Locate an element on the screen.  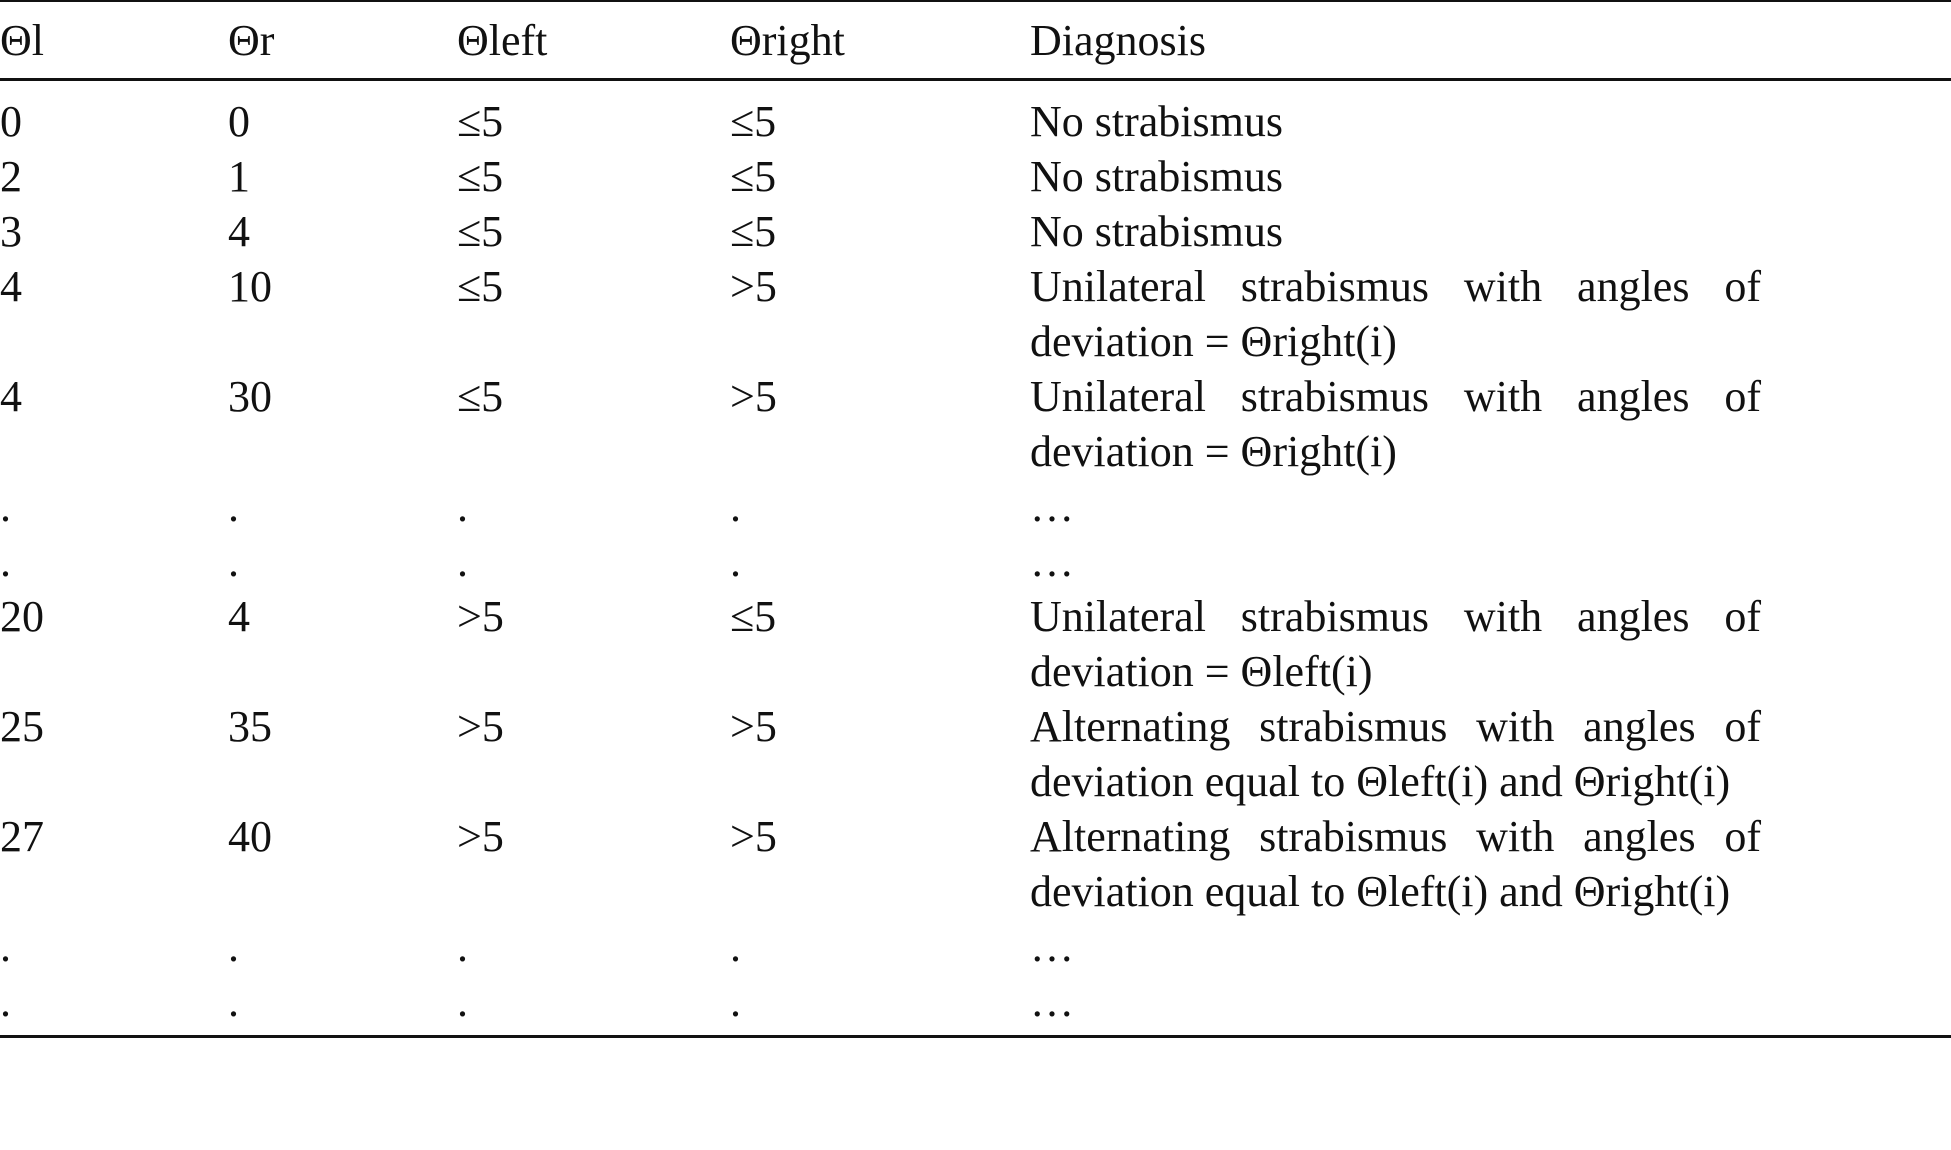
value-cell: 10 is located at coordinates (250, 286).